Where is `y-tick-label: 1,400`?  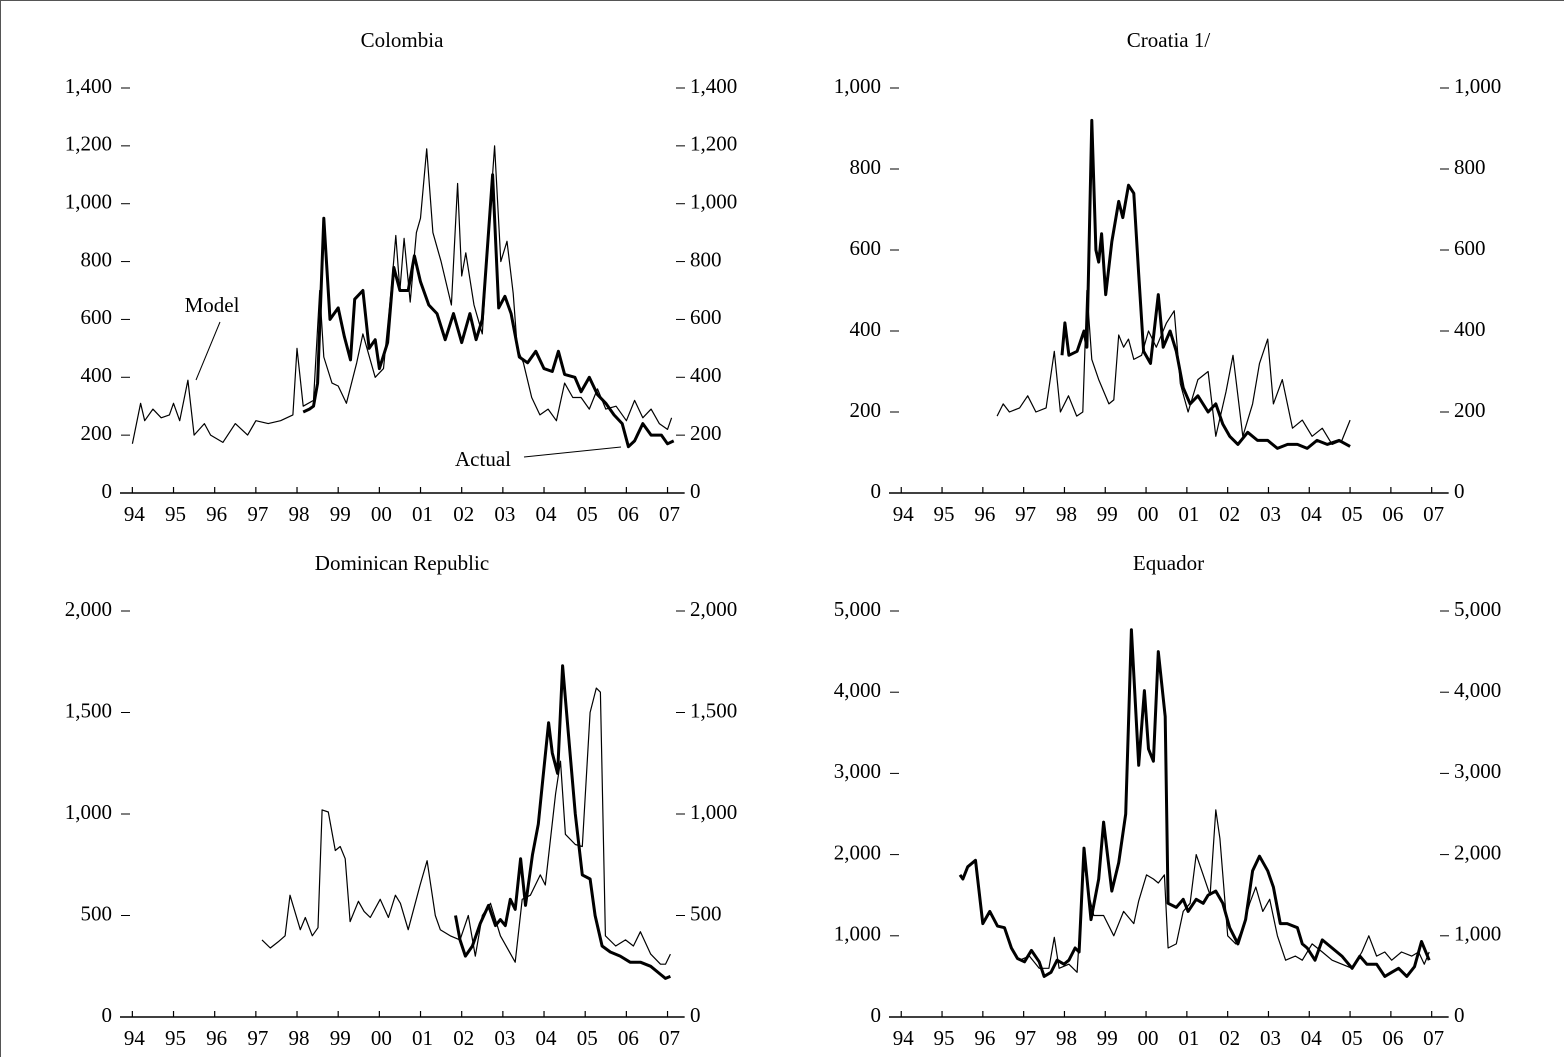 y-tick-label: 1,400 is located at coordinates (88, 86).